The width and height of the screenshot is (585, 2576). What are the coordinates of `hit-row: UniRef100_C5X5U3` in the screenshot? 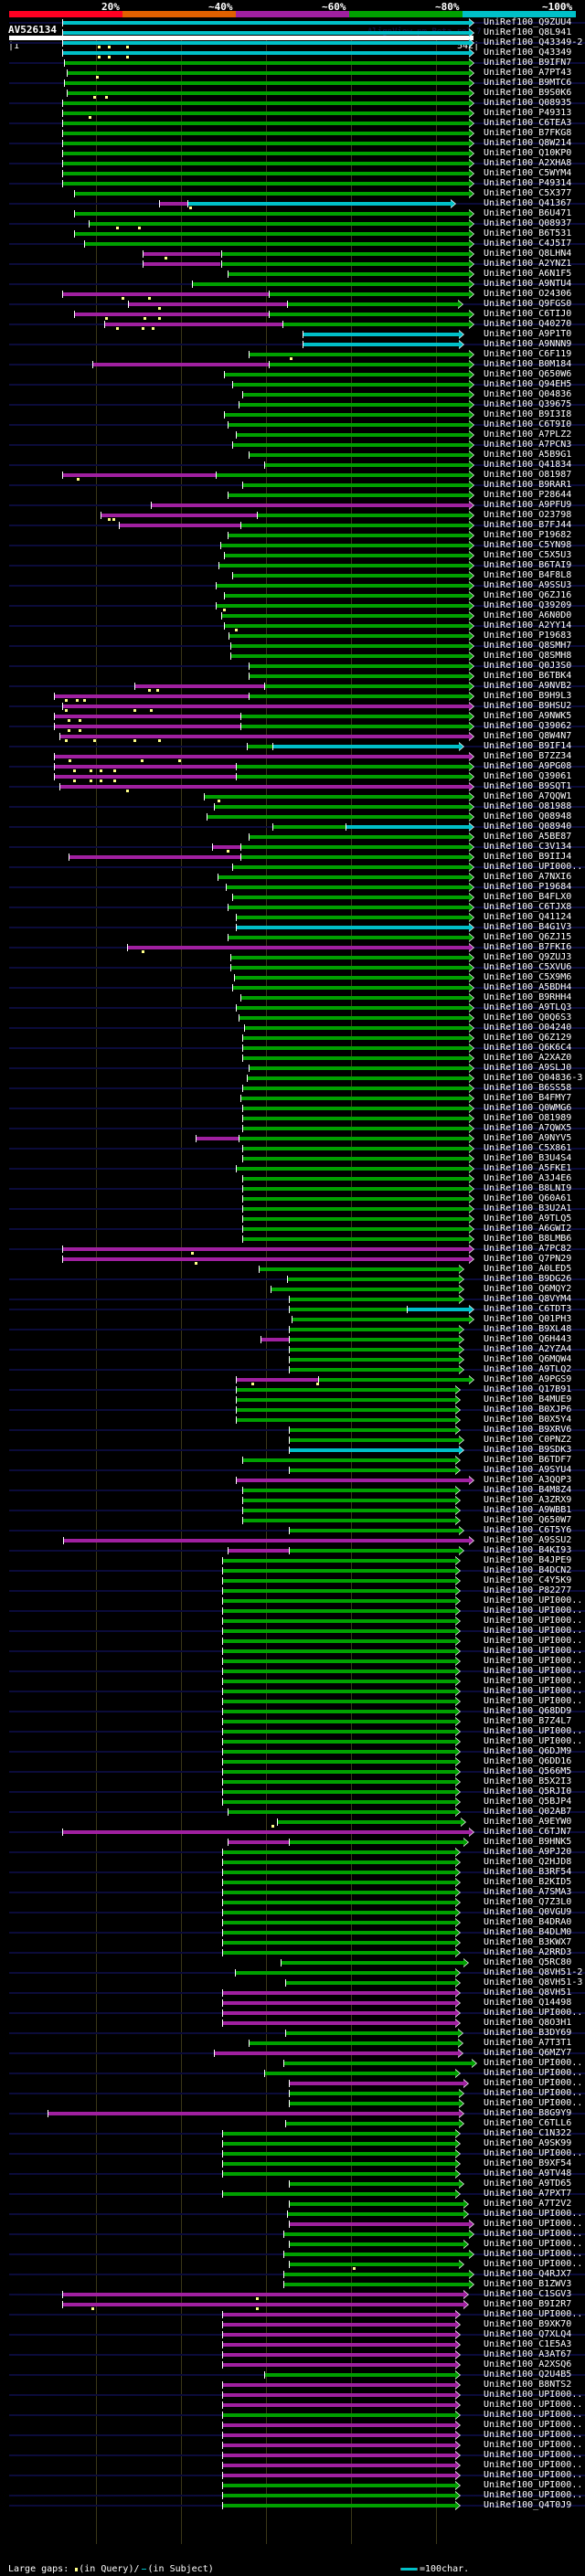 It's located at (293, 555).